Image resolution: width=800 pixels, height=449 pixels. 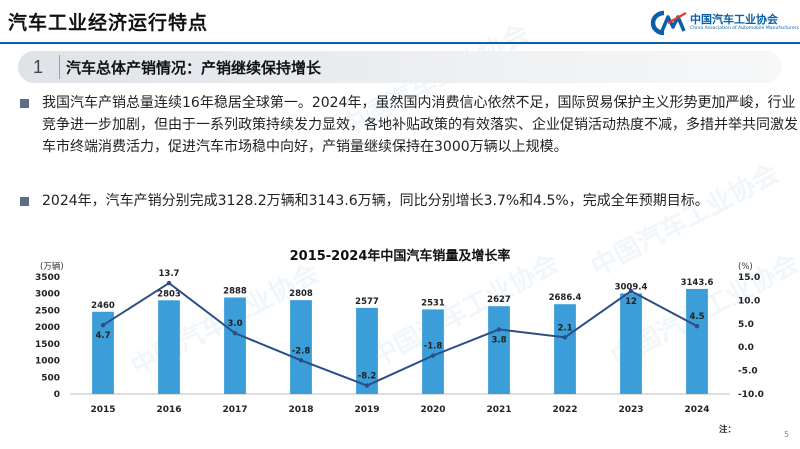 What do you see at coordinates (52, 266) in the screenshot?
I see `left-axis-unit: (万辆)` at bounding box center [52, 266].